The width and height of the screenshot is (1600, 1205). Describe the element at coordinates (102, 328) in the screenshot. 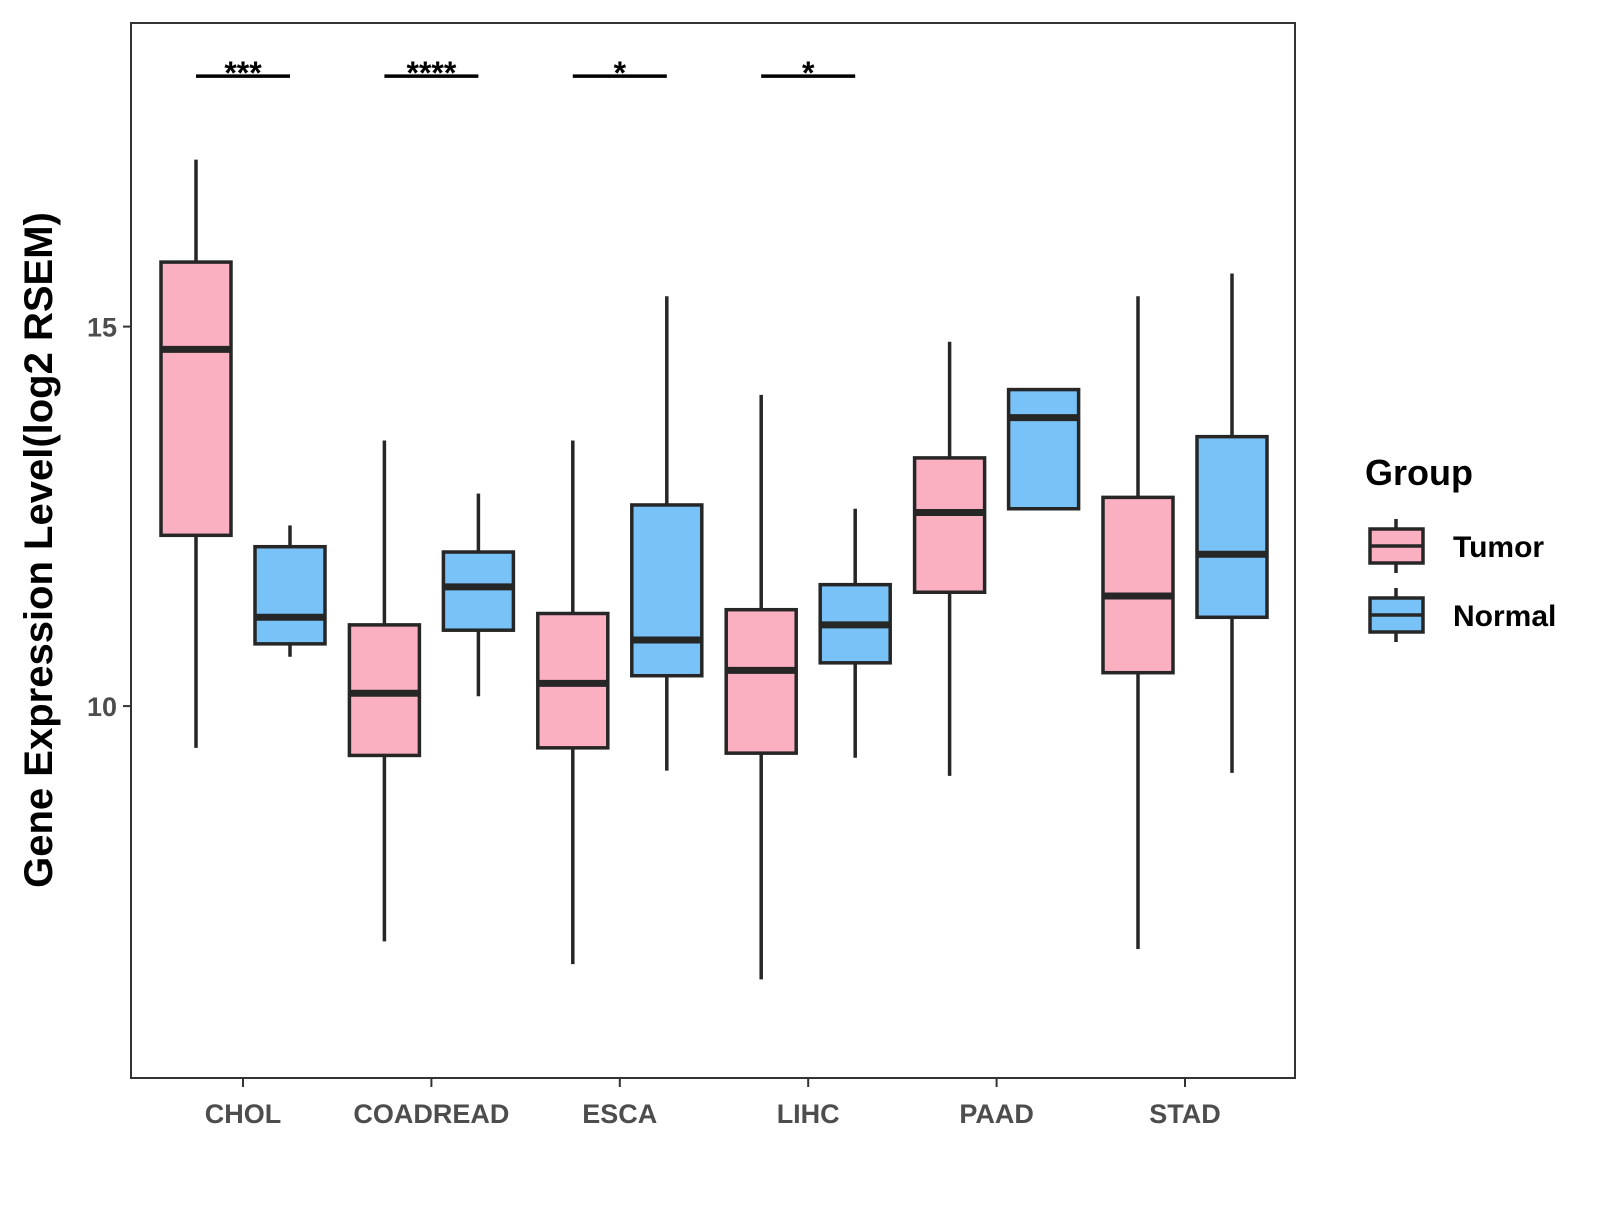

I see `y-tick-label-15: 15` at that location.